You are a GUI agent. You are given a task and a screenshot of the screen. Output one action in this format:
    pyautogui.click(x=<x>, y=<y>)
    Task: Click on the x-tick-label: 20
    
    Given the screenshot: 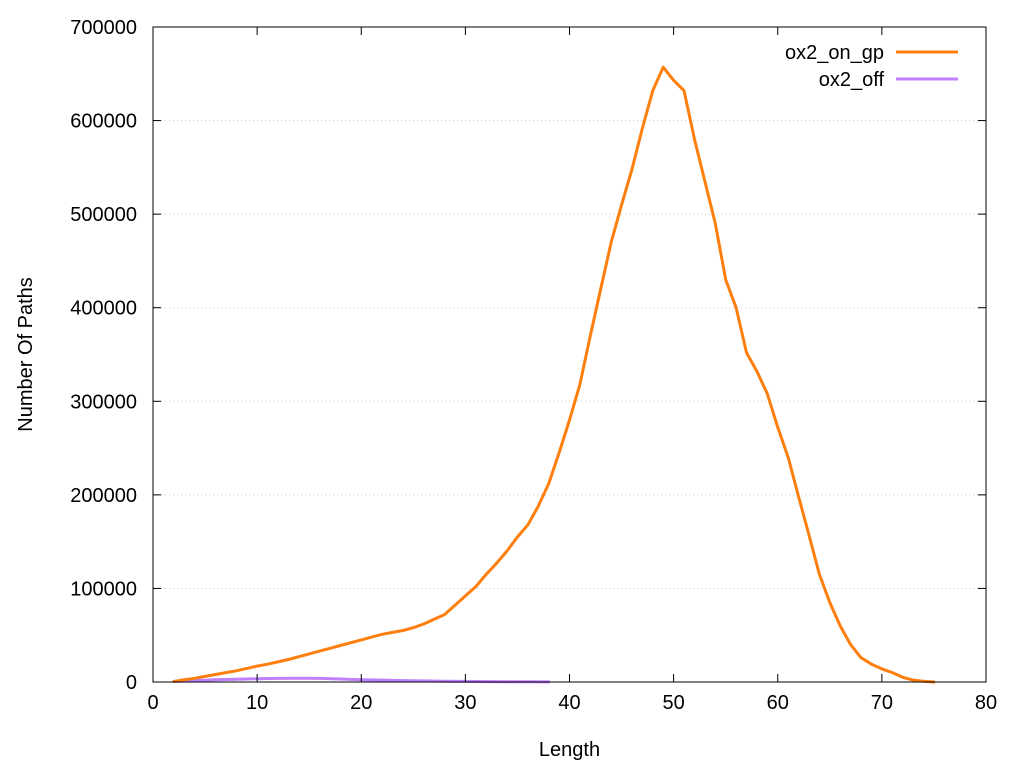 What is the action you would take?
    pyautogui.click(x=361, y=703)
    